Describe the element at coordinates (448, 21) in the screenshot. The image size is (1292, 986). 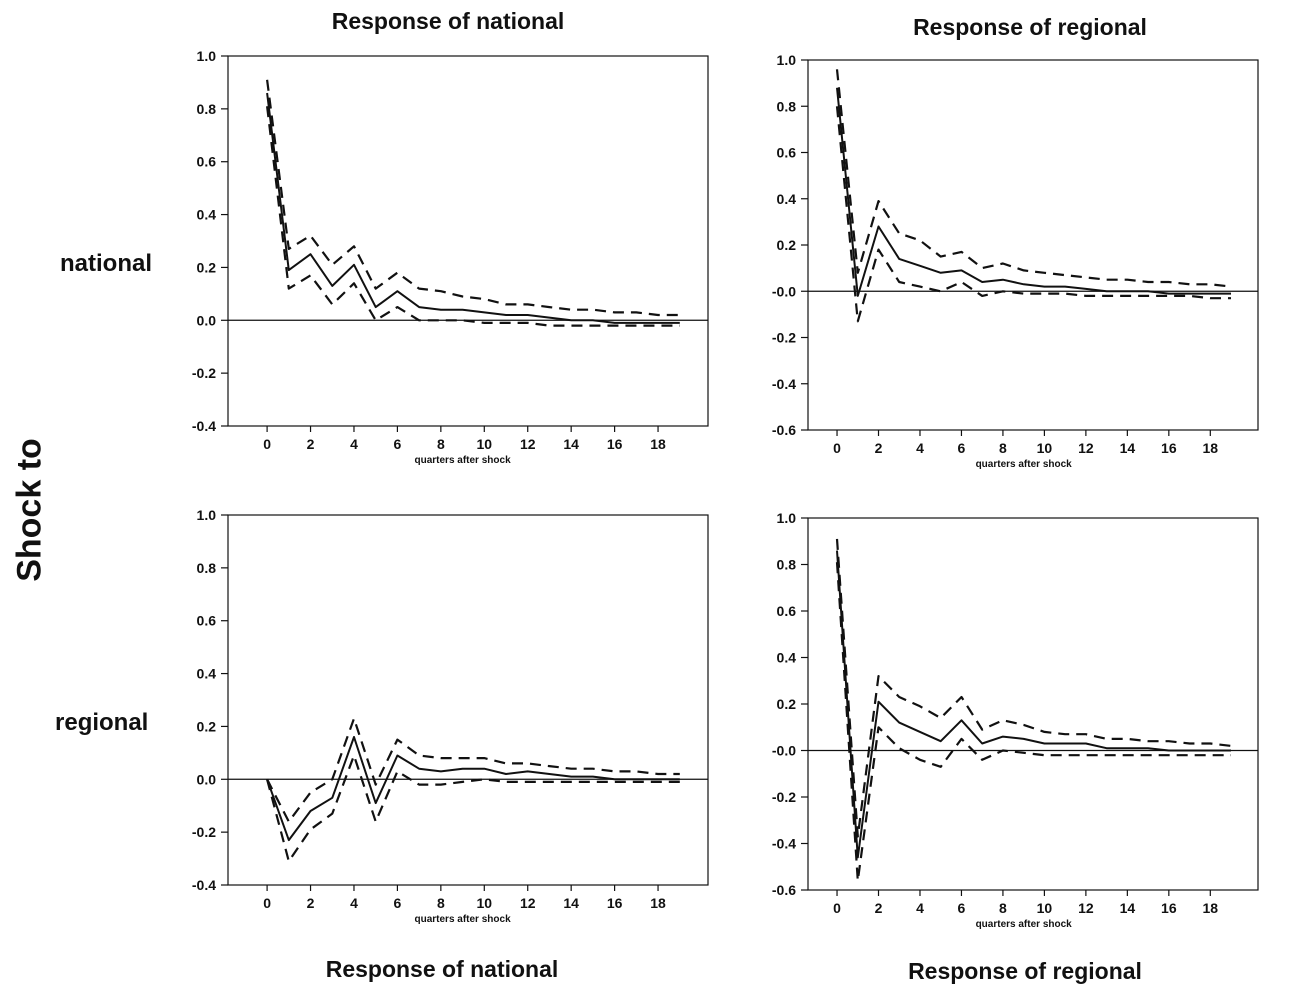
I see `title-top-left: Response of national` at that location.